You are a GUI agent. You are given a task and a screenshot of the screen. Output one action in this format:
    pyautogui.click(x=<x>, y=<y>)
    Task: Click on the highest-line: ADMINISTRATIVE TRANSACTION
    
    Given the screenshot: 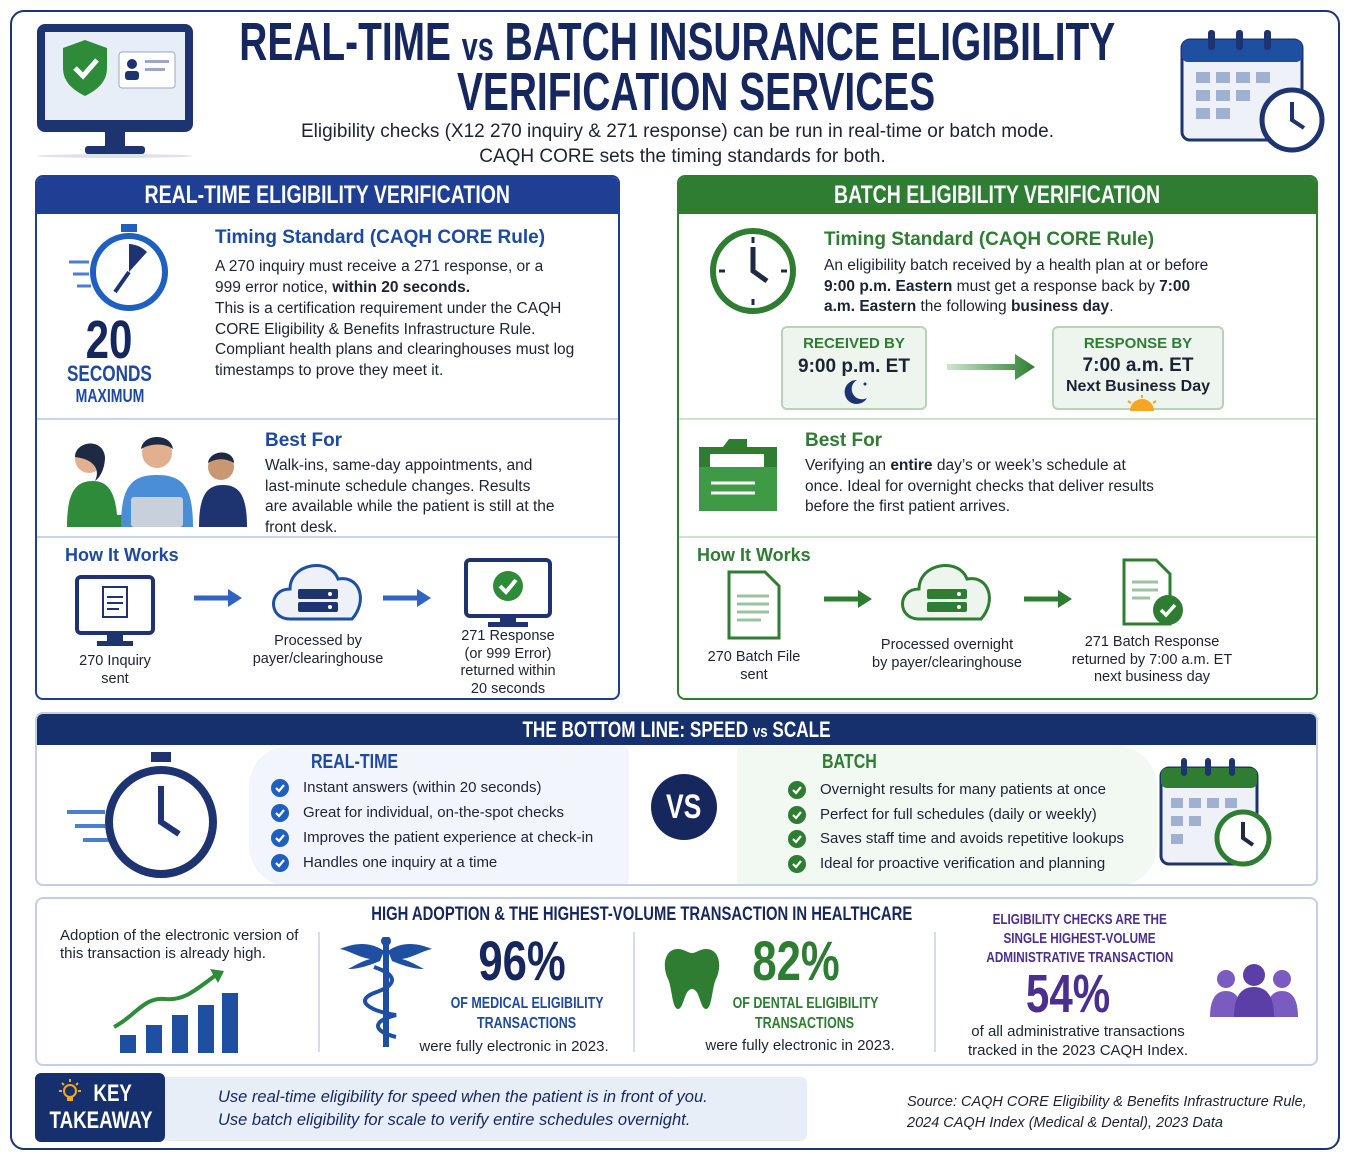 What is the action you would take?
    pyautogui.click(x=1080, y=957)
    